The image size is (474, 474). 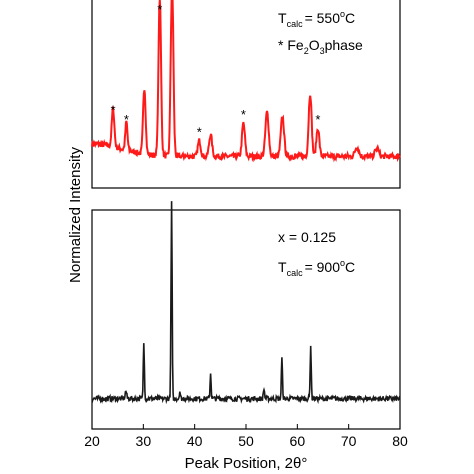 I want to click on x-tick-label: 40, so click(x=195, y=441).